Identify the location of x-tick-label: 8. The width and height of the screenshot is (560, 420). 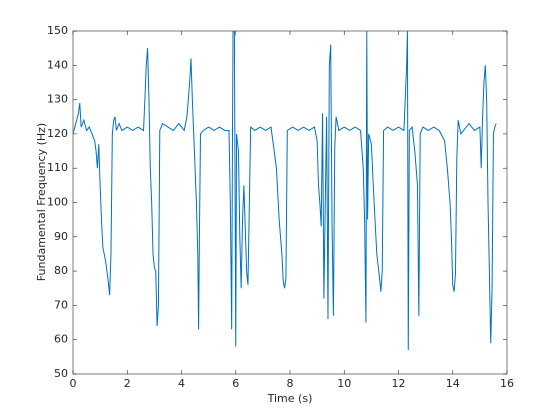
(290, 383).